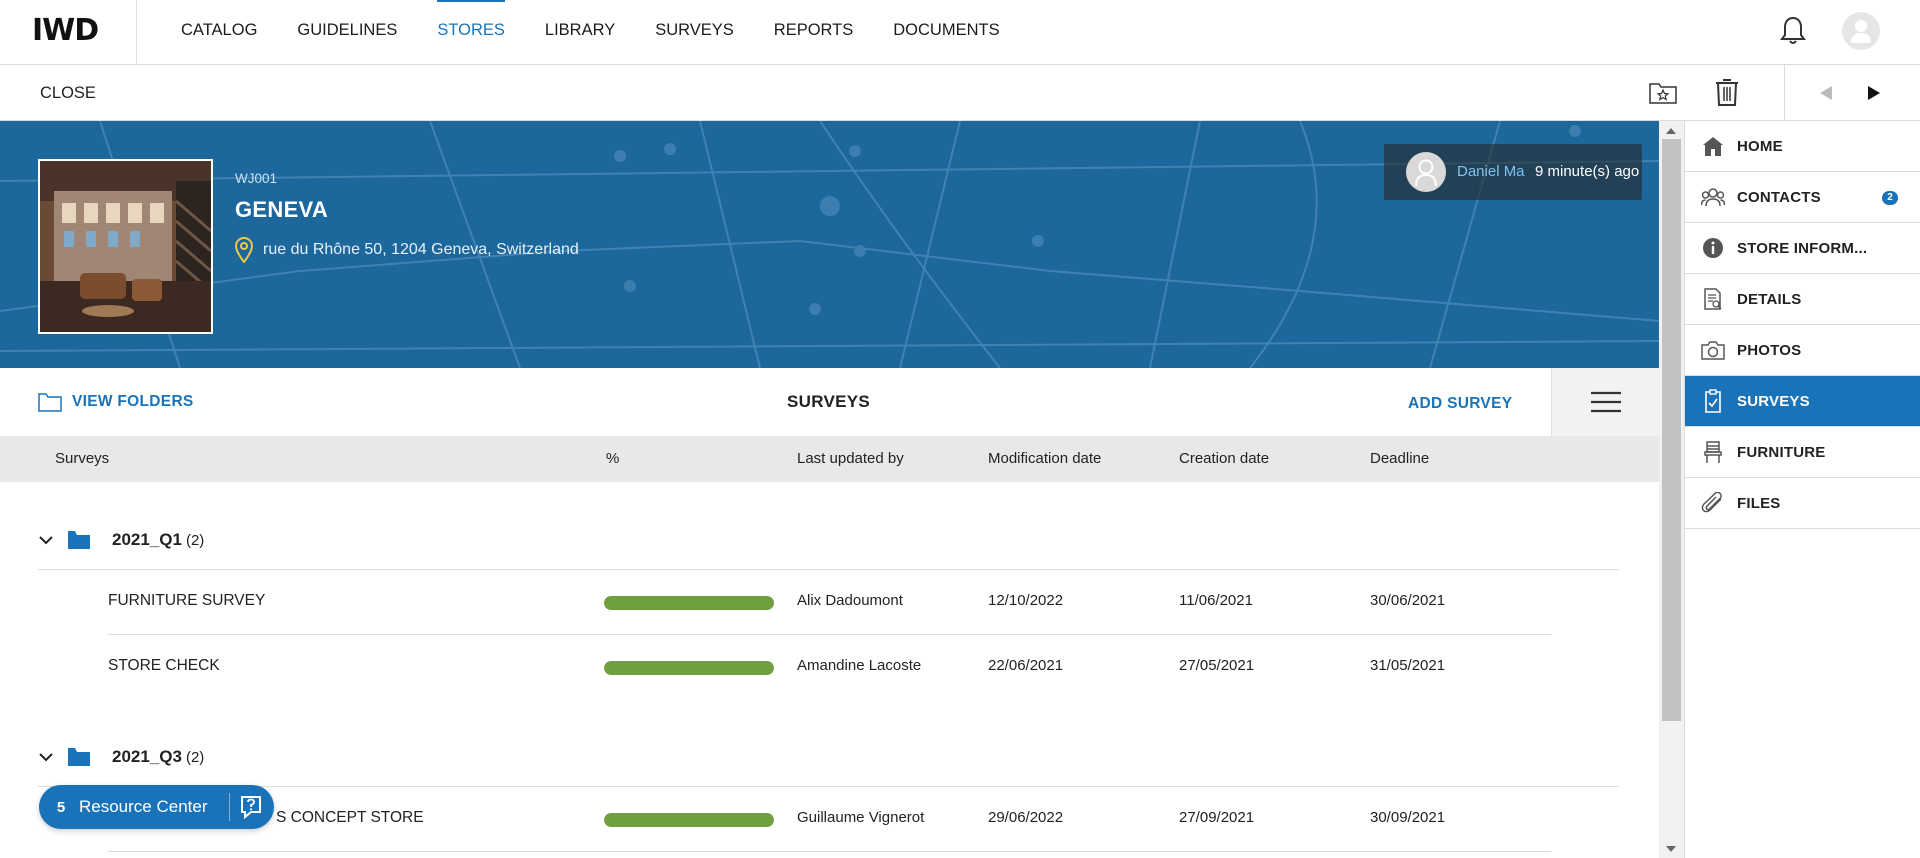 Image resolution: width=1920 pixels, height=858 pixels. I want to click on hamburger-menu-icon, so click(1605, 402).